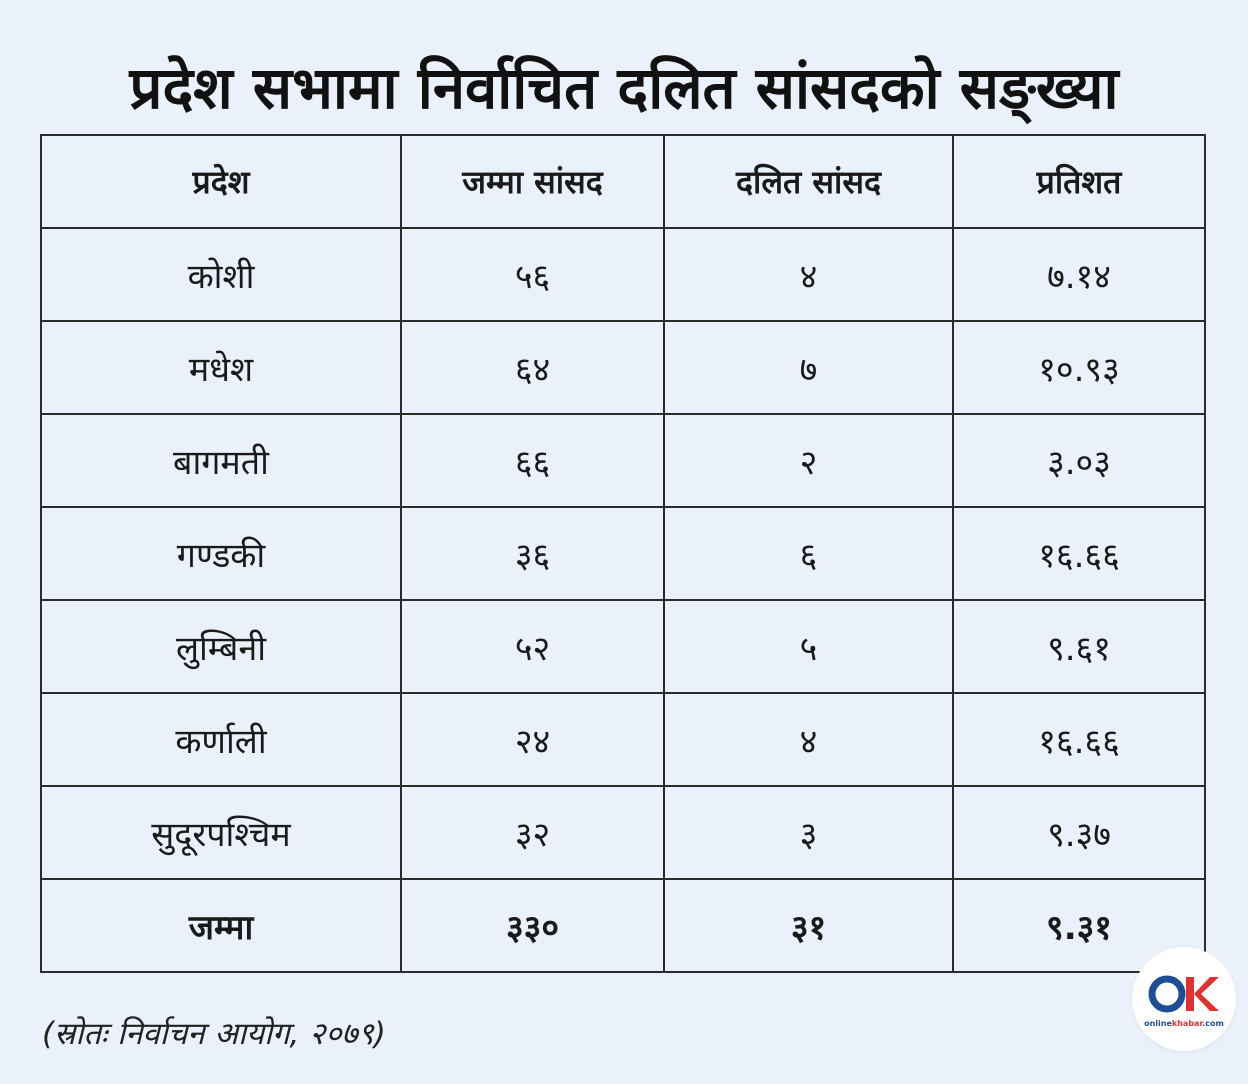  What do you see at coordinates (808, 832) in the screenshot?
I see `cell-dalit-mps: ३` at bounding box center [808, 832].